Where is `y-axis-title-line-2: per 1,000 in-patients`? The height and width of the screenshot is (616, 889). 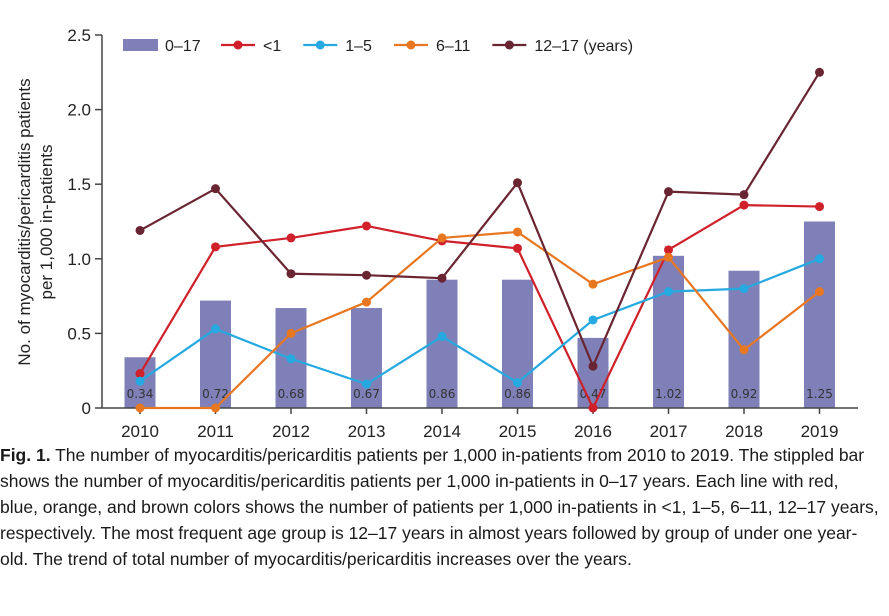
y-axis-title-line-2: per 1,000 in-patients is located at coordinates (46, 222).